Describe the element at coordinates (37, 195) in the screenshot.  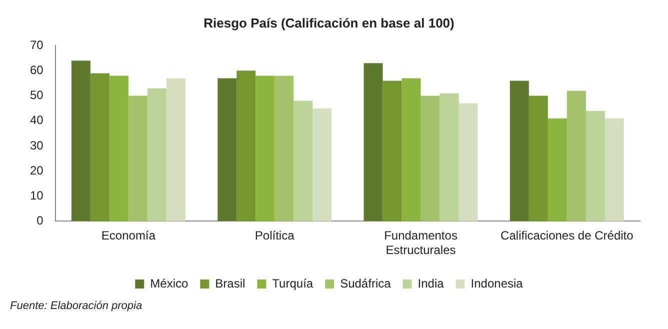
I see `y-tick-label: 10` at that location.